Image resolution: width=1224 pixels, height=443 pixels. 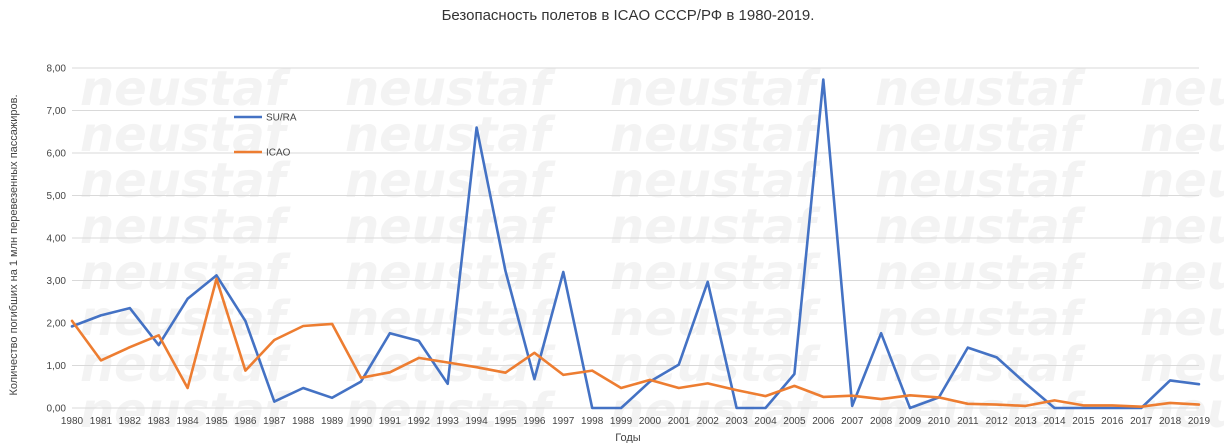 What do you see at coordinates (281, 118) in the screenshot?
I see `legend-label: SU/RA` at bounding box center [281, 118].